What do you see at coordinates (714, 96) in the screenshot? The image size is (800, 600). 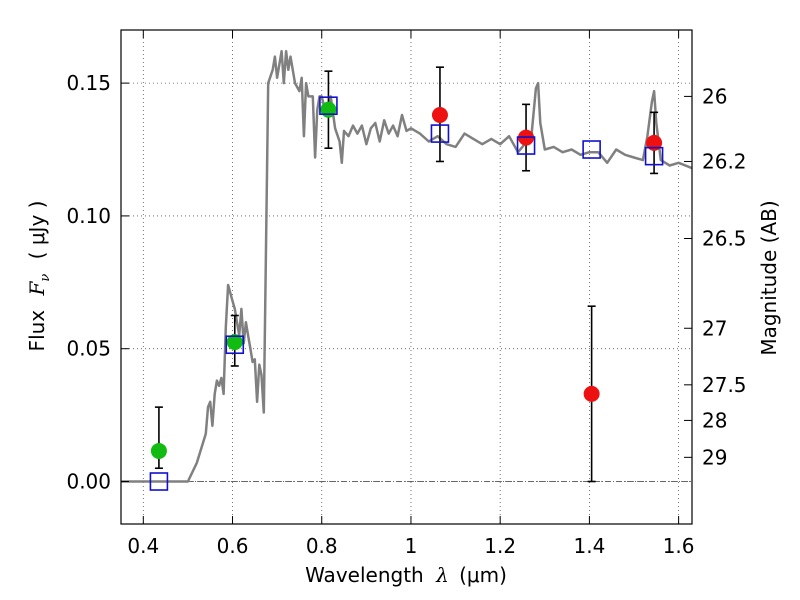 I see `y2-tick-label: 26` at bounding box center [714, 96].